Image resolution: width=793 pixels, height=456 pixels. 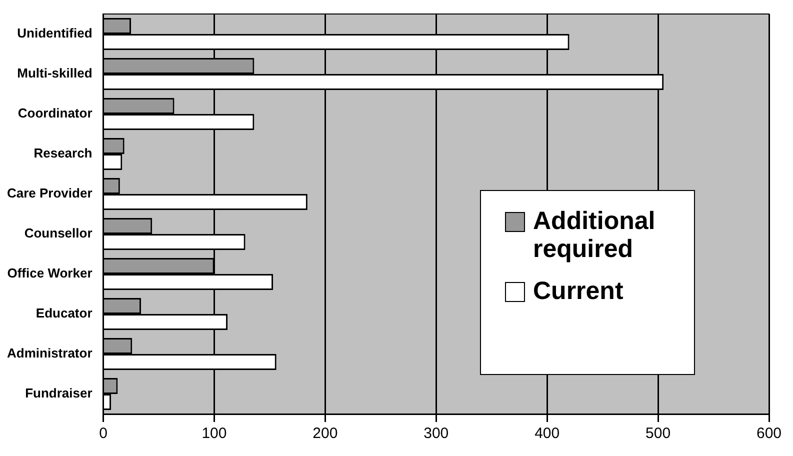 I want to click on legend-label: Additional required, so click(x=594, y=235).